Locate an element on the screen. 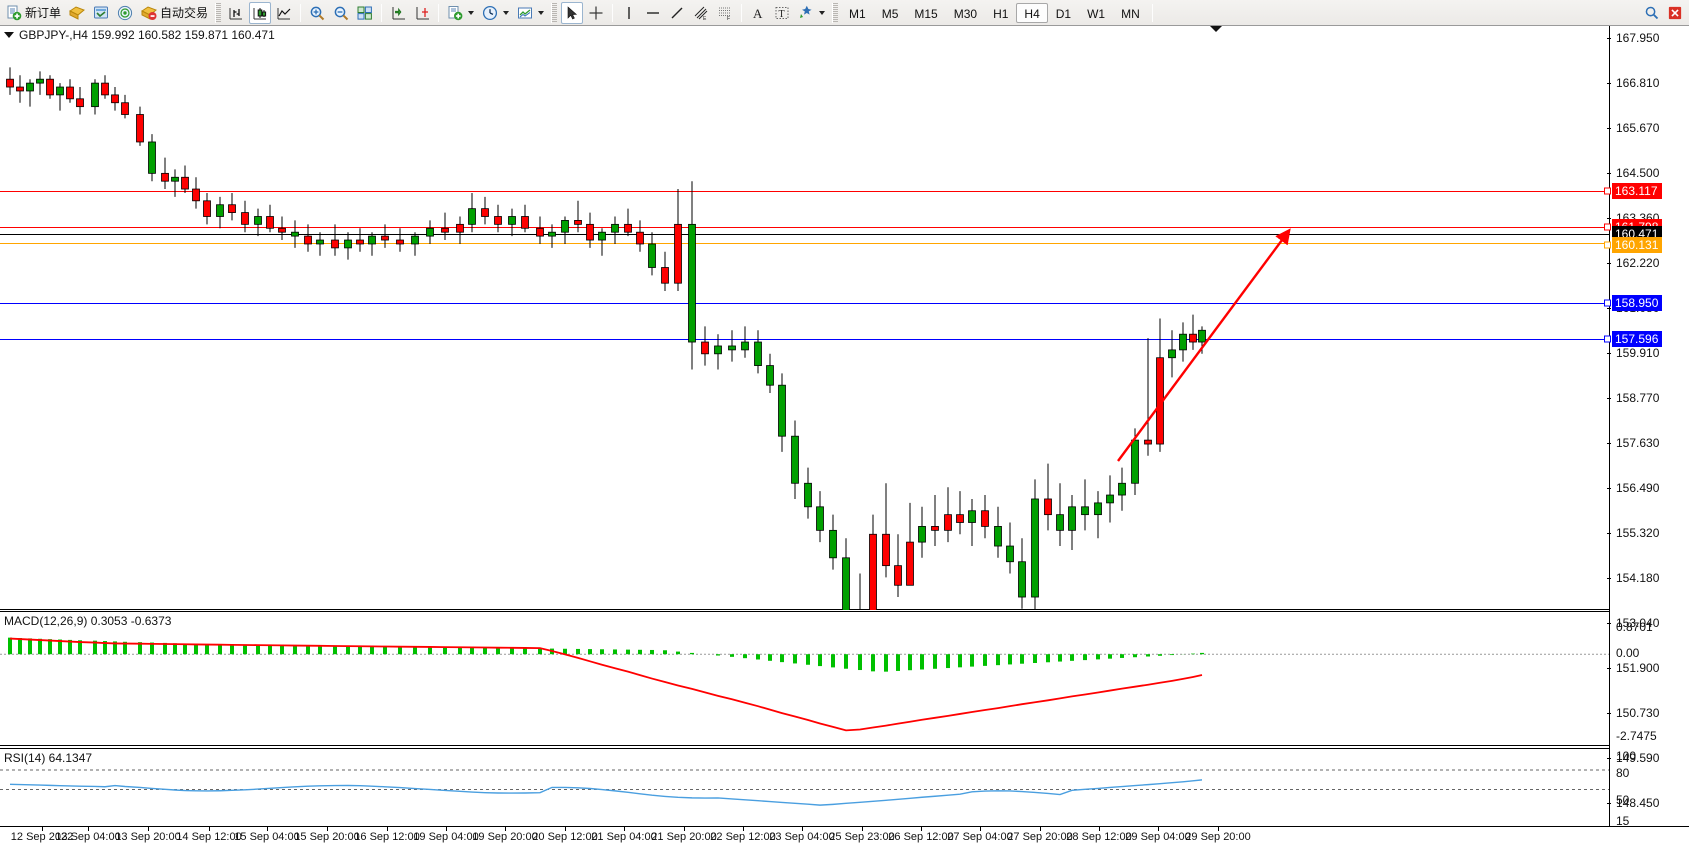 This screenshot has width=1689, height=852. horizontal-line-icon is located at coordinates (653, 13).